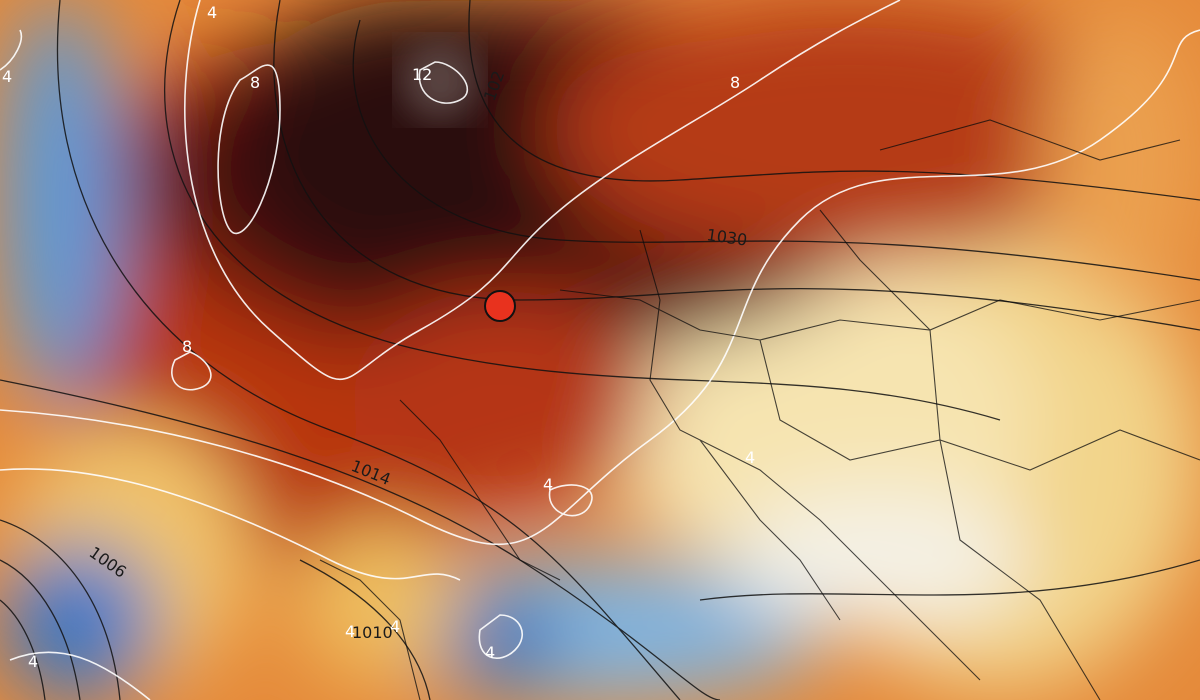  I want to click on isobar-label: 1010, so click(372, 632).